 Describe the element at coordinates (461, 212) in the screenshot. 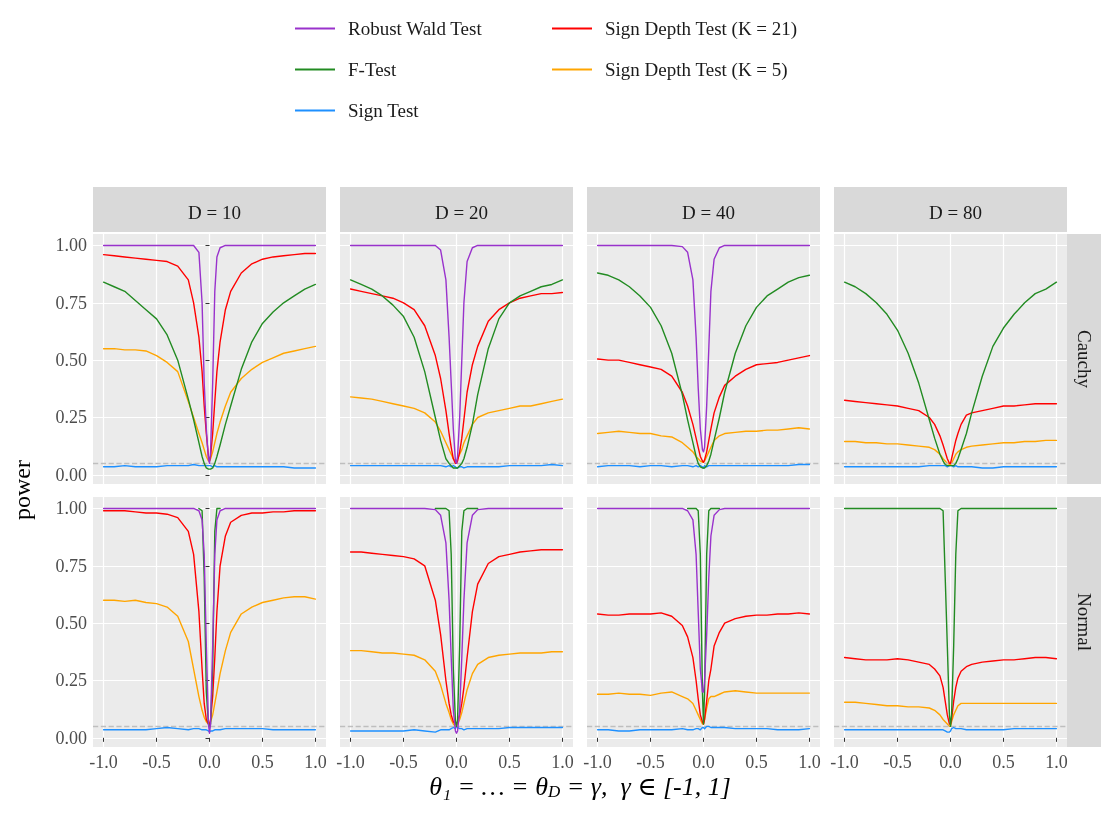

I see `chart-title: D = 20` at that location.